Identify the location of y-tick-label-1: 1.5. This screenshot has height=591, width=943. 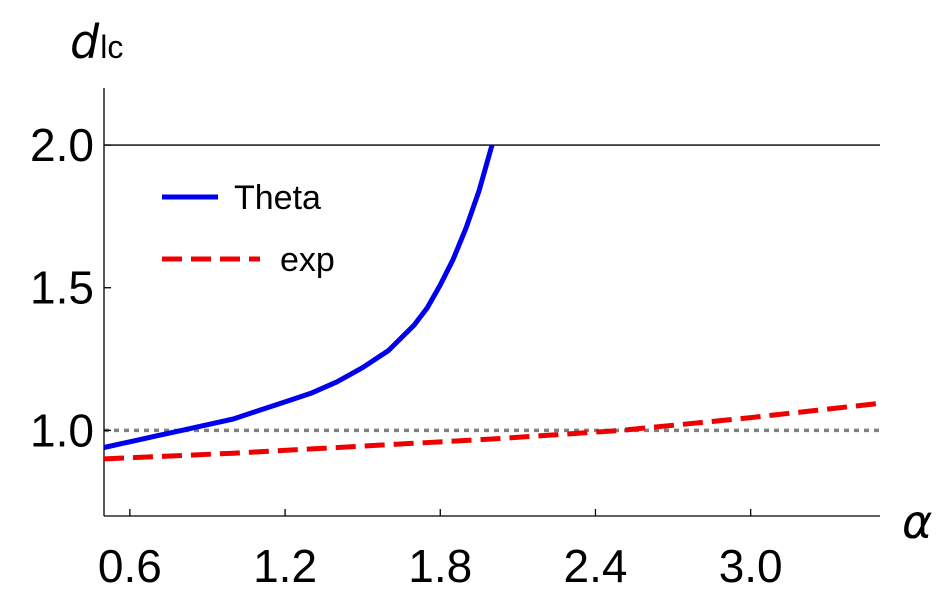
(62, 288).